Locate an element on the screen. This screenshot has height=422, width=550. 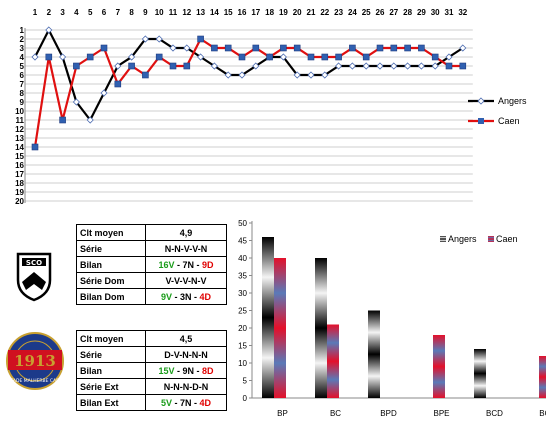
table-row: Clt moyen 4,5 is located at coordinates (151, 338).